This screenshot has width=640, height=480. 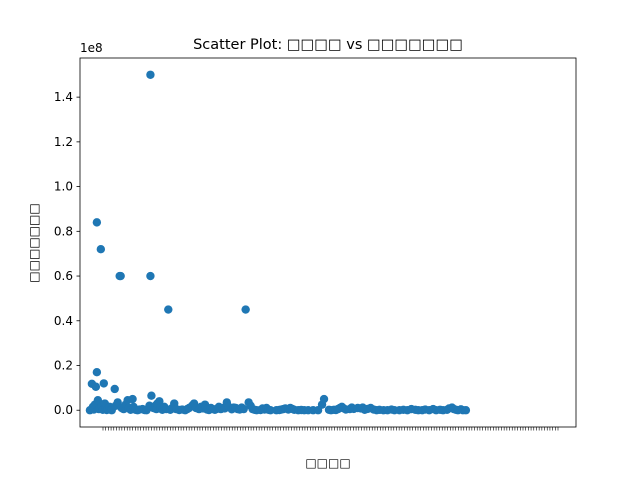 What do you see at coordinates (63, 366) in the screenshot?
I see `y-tick-label: 0.2` at bounding box center [63, 366].